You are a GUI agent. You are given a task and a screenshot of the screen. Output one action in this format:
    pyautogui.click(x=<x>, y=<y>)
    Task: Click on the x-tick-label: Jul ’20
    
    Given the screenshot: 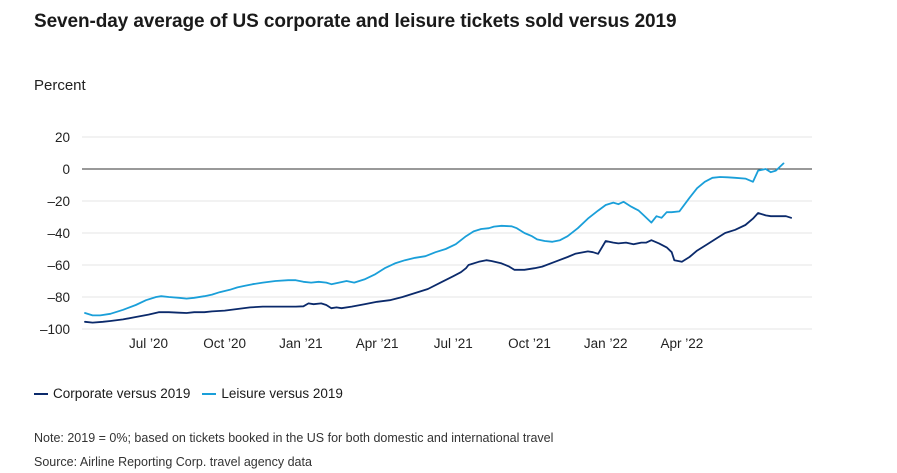 What is the action you would take?
    pyautogui.click(x=148, y=343)
    